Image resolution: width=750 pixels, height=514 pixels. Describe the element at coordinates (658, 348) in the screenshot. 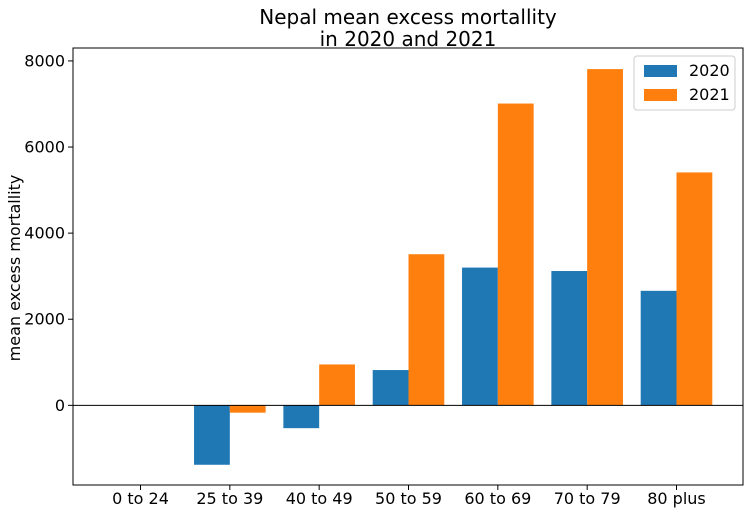

I see `bar-2020-80-plus` at that location.